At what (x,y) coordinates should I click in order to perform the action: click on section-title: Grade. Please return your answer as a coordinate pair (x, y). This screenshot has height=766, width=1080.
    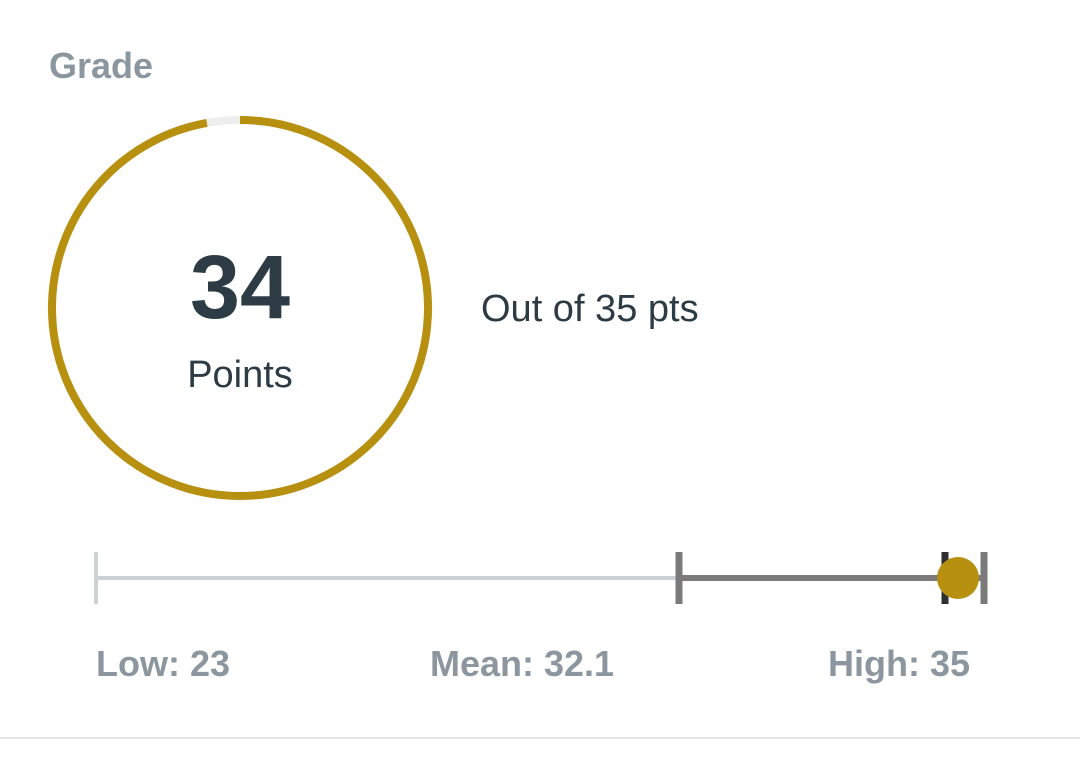
    Looking at the image, I should click on (101, 65).